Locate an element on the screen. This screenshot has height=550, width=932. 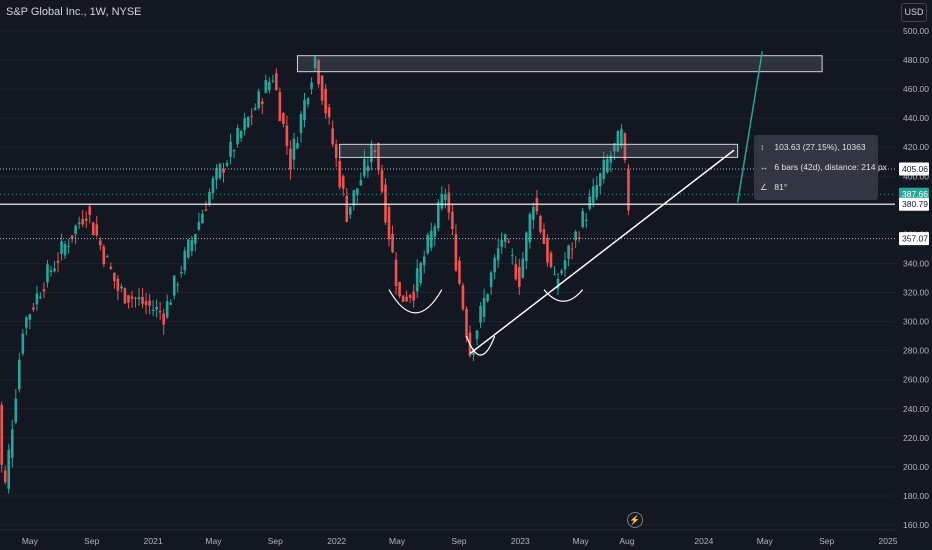
y-tick-label: 400.00 is located at coordinates (916, 176).